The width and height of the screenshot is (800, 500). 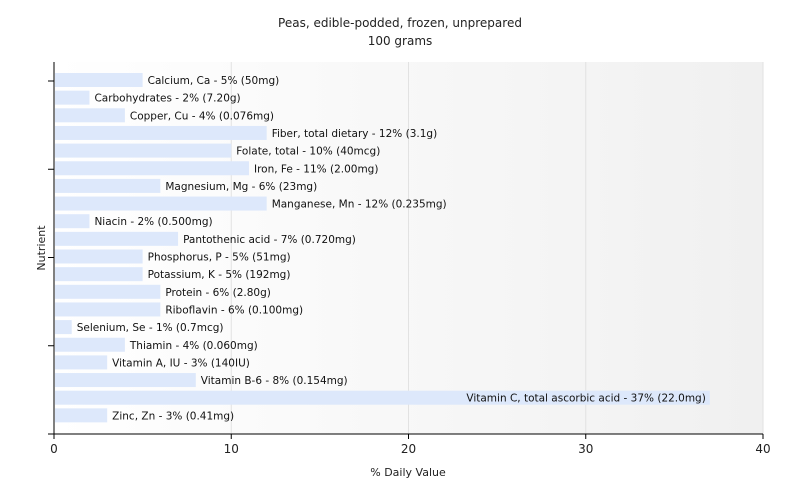 What do you see at coordinates (153, 222) in the screenshot?
I see `bar-data-label: Niacin - 2% (0.500mg)` at bounding box center [153, 222].